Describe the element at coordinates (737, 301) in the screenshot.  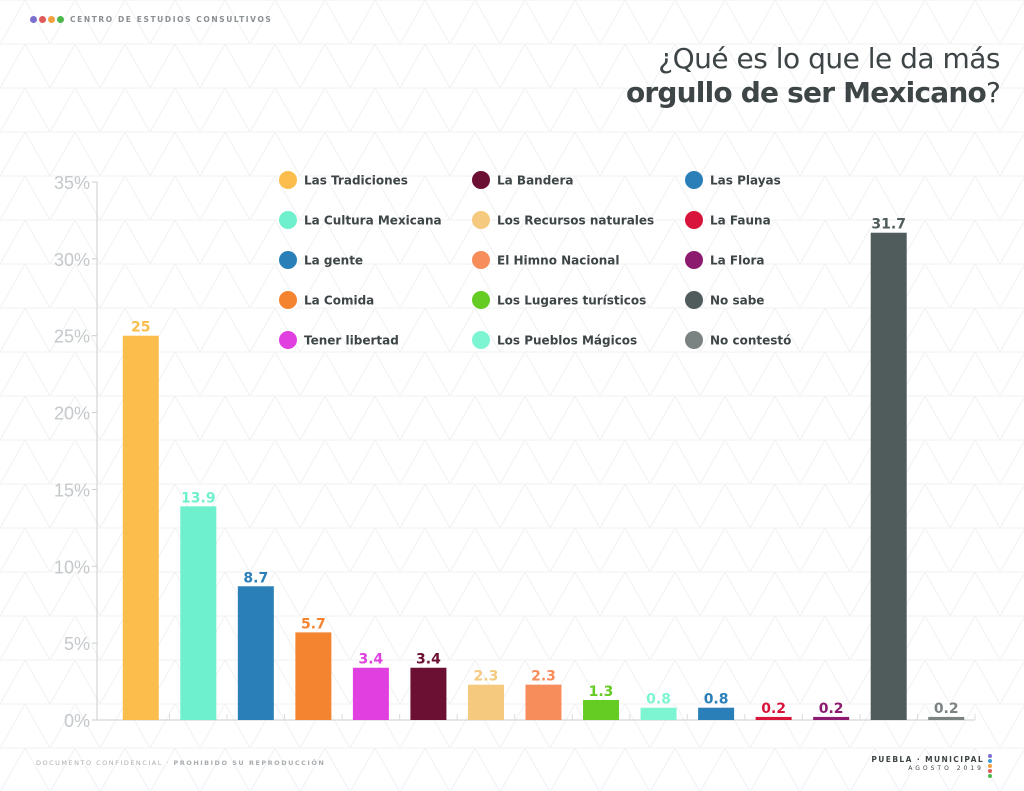
I see `legend-label: No sabe` at that location.